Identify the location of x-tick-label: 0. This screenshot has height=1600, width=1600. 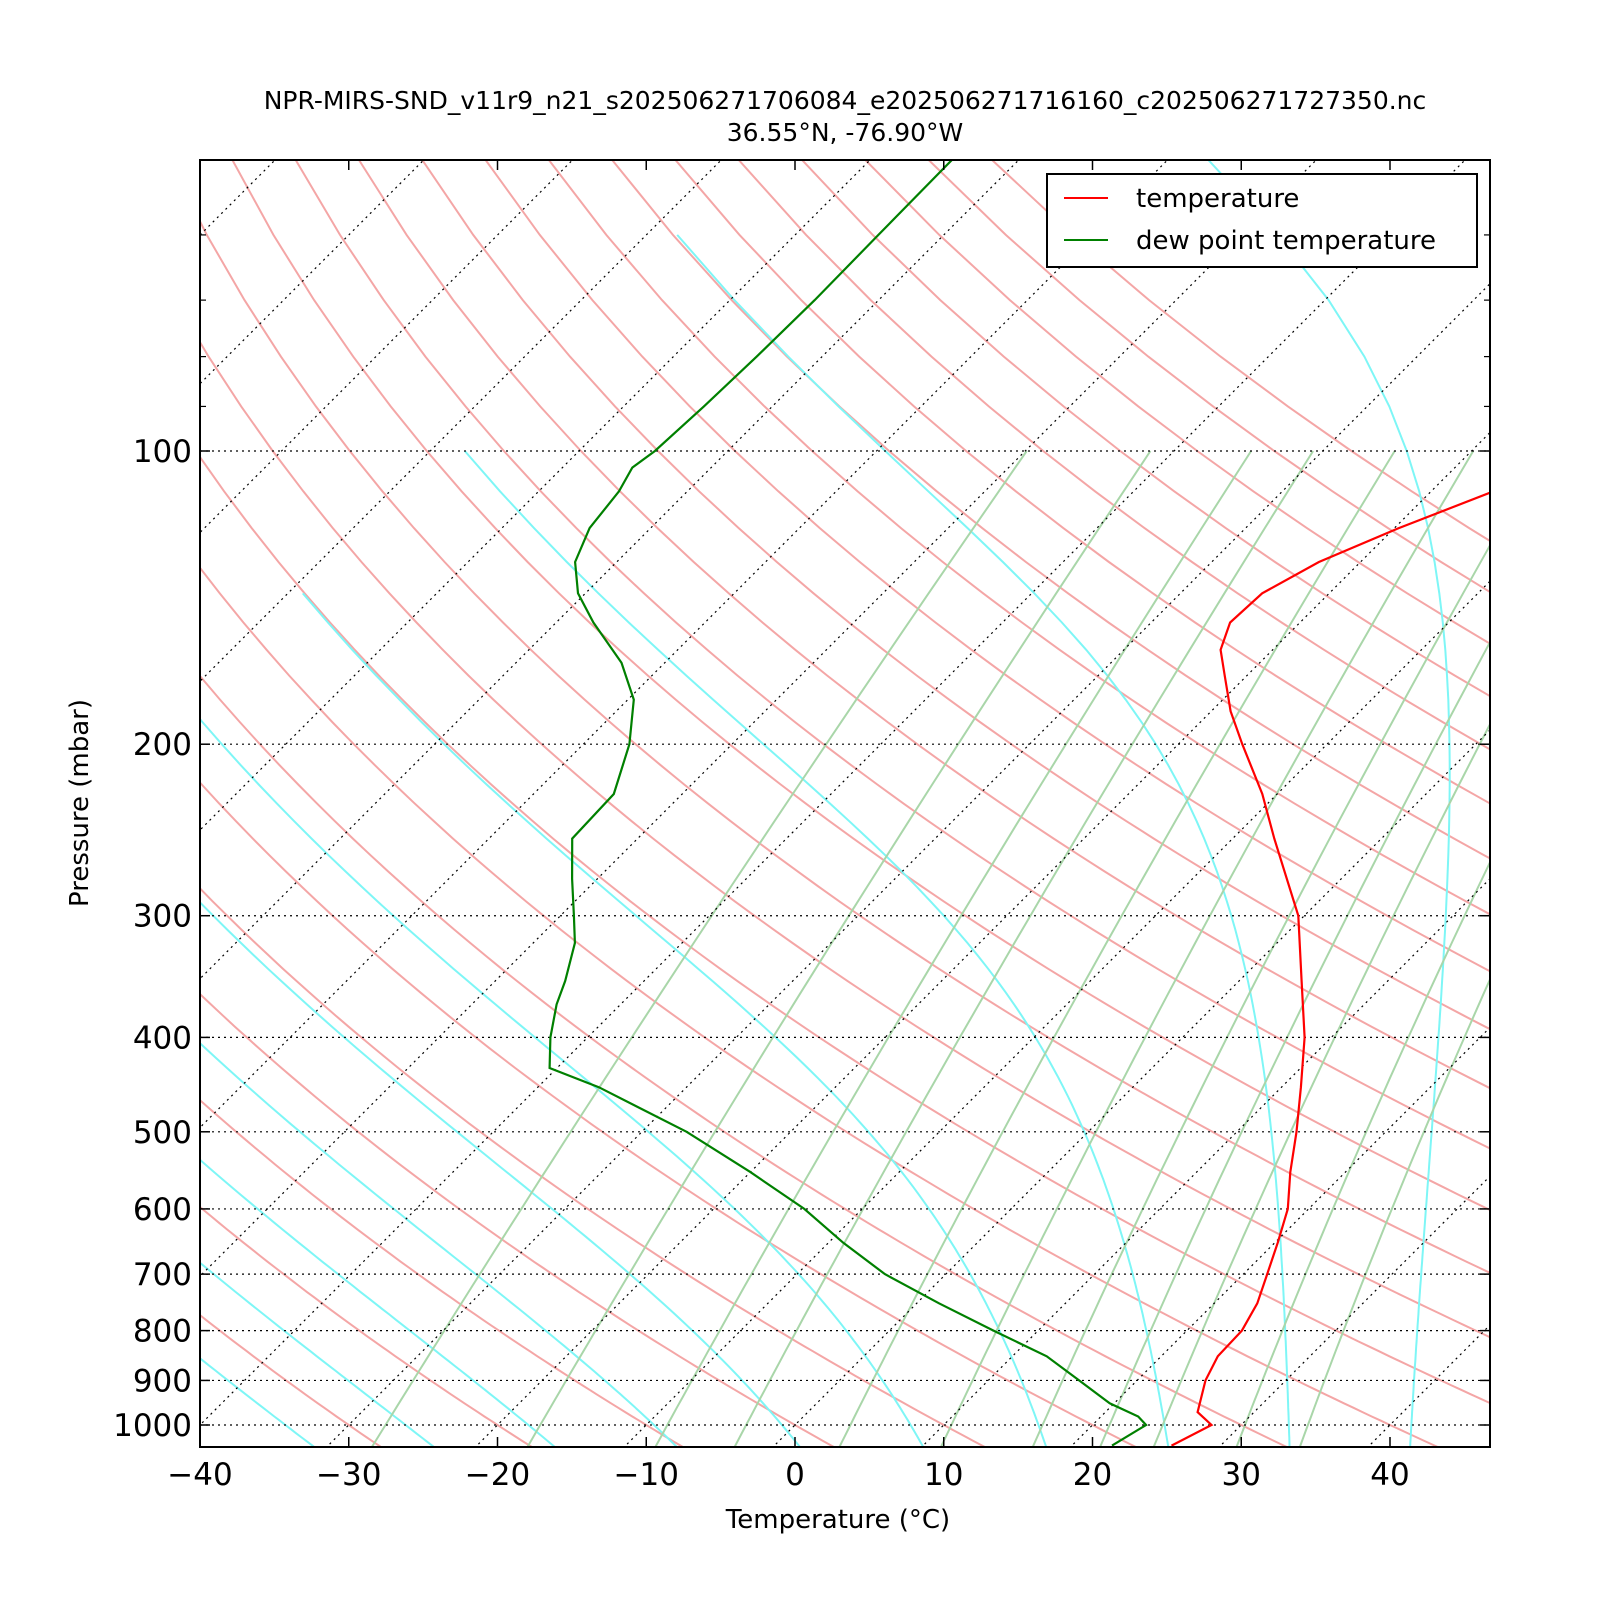
(795, 1475).